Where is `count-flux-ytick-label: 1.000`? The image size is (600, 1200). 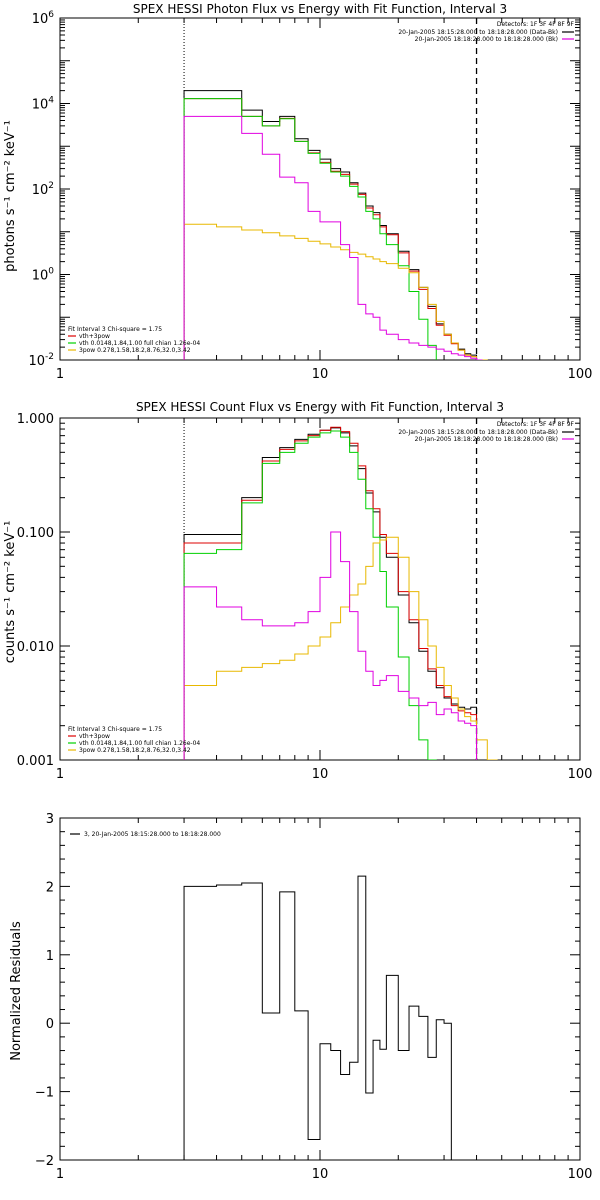 count-flux-ytick-label: 1.000 is located at coordinates (35, 419).